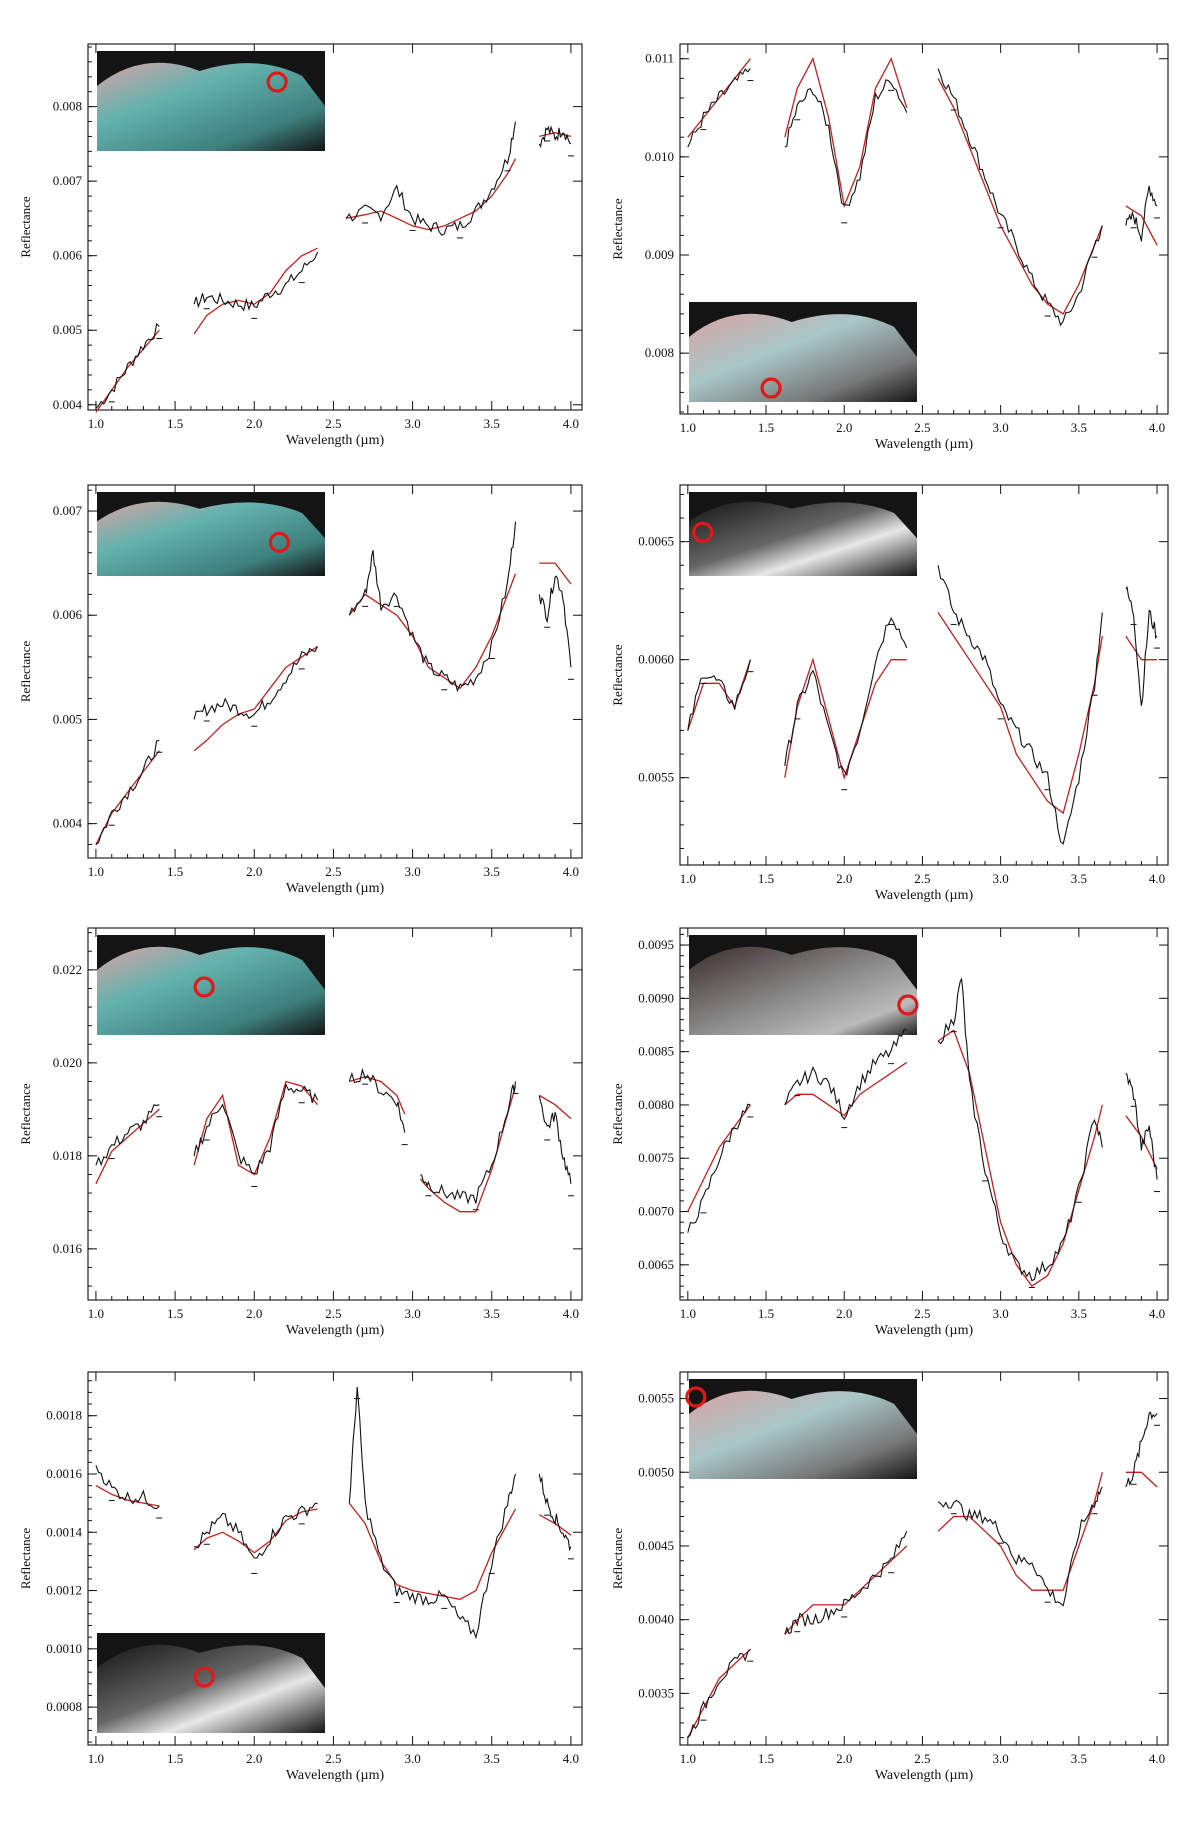 The image size is (1200, 1839). I want to click on y-tick-label: 0.016, so click(68, 1248).